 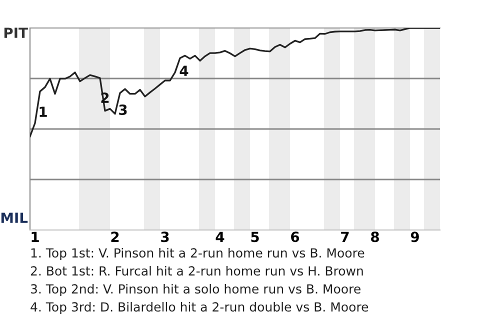 I want to click on text: 2. Bot 1st: R. Furcal hit a 2-run home run vs H. Brown, so click(x=196, y=271).